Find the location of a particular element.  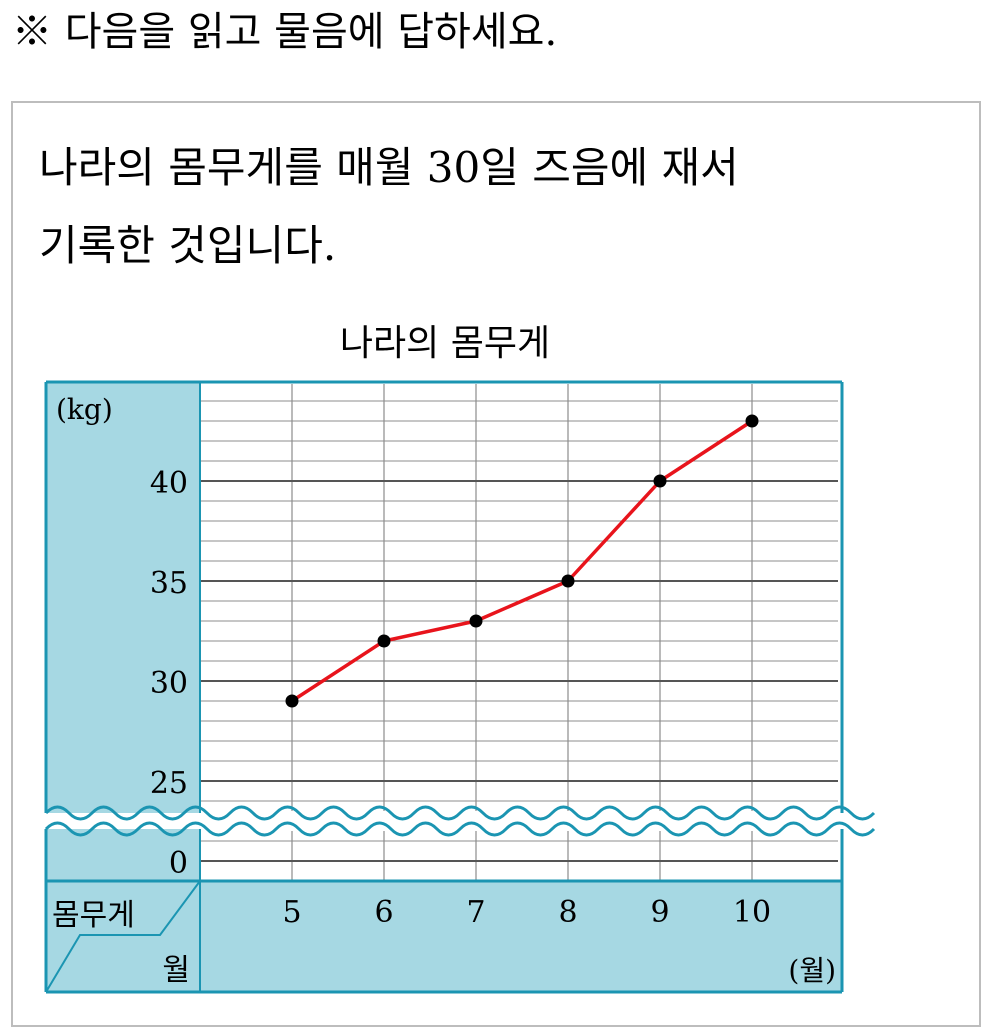

x-tick-label: 9 is located at coordinates (659, 912).